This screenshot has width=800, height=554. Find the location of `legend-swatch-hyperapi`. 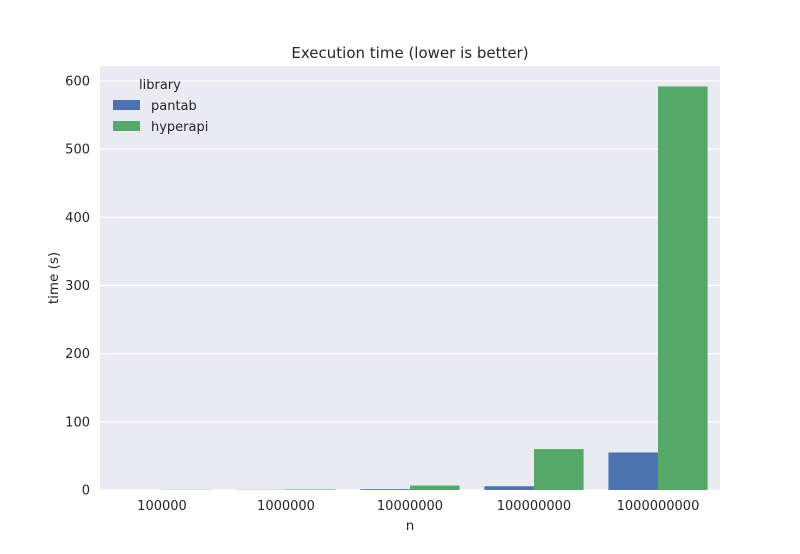

legend-swatch-hyperapi is located at coordinates (126, 126).